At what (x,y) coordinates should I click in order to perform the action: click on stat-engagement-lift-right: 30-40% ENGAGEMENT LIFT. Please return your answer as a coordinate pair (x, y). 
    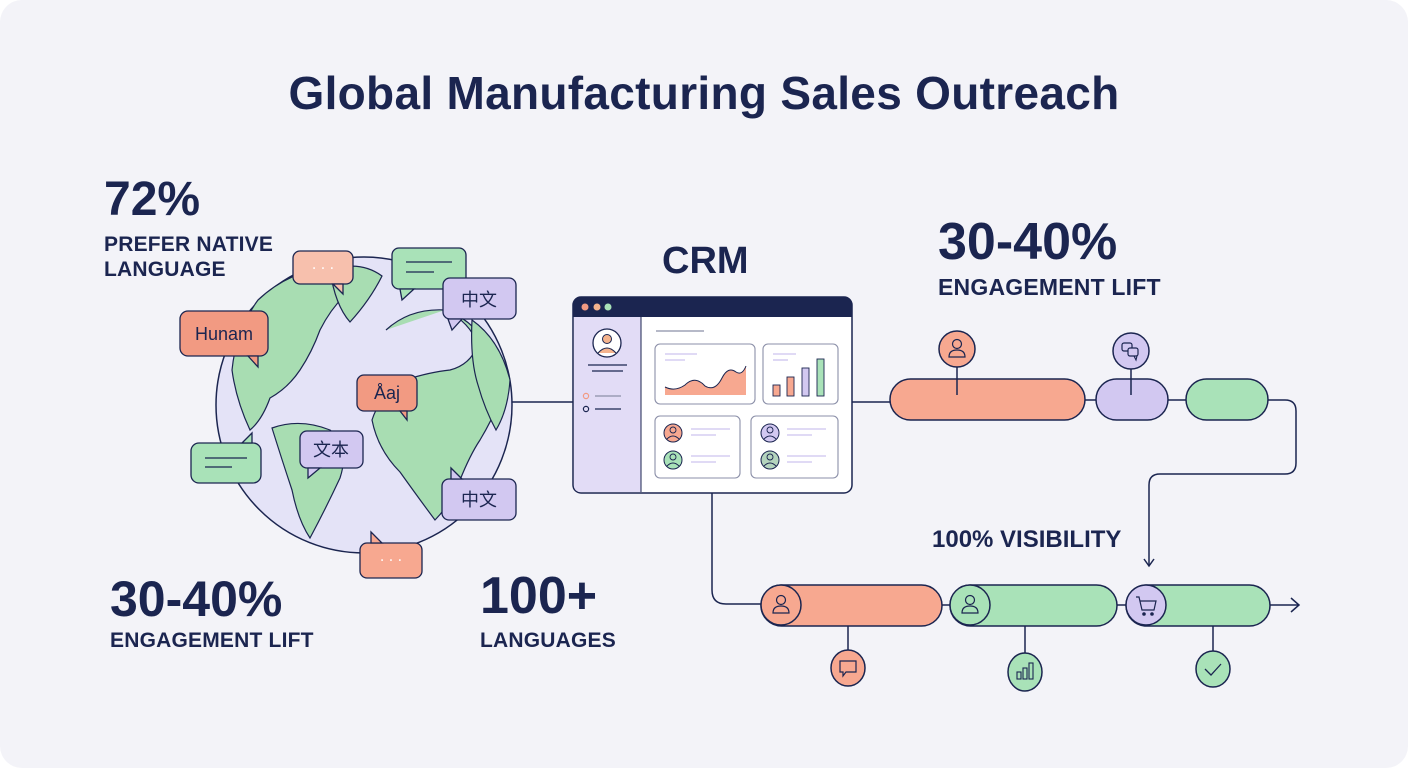
    Looking at the image, I should click on (1049, 259).